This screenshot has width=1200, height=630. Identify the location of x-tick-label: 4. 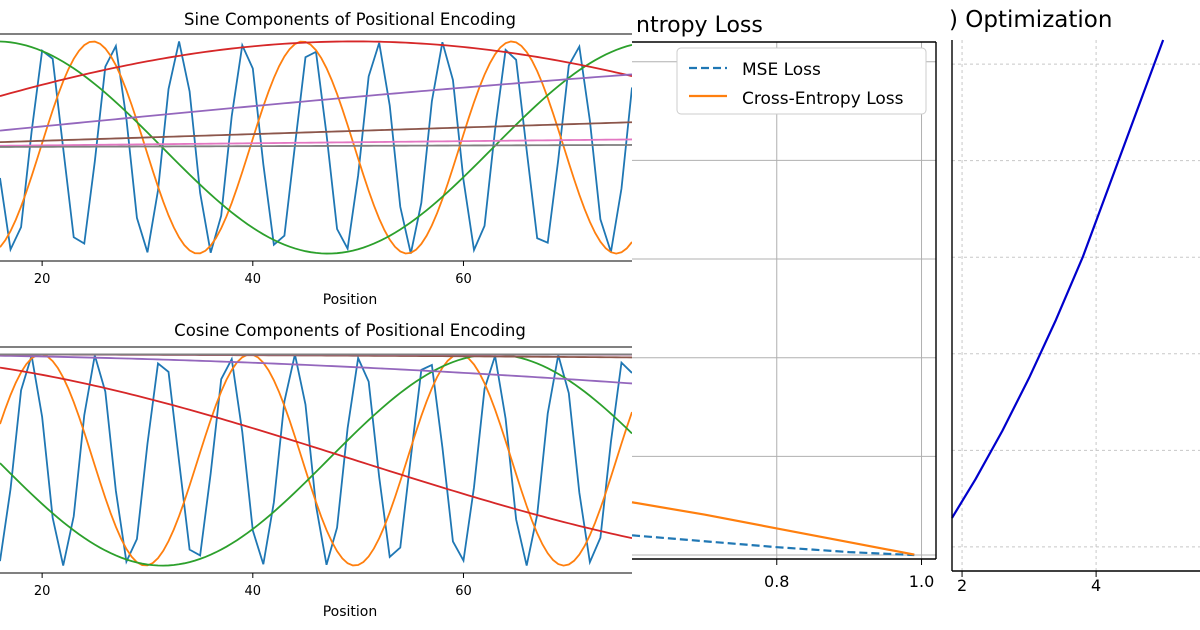
(1096, 585).